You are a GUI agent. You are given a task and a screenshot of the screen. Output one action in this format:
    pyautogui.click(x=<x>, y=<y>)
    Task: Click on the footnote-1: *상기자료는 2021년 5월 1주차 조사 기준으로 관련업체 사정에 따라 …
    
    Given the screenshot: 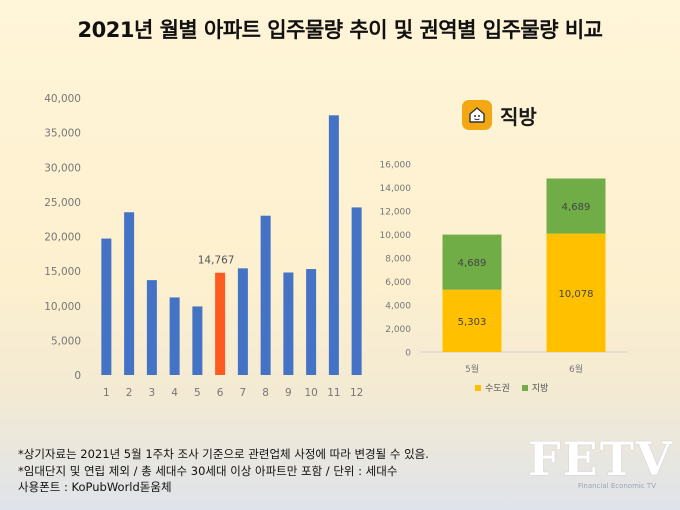 What is the action you would take?
    pyautogui.click(x=223, y=454)
    